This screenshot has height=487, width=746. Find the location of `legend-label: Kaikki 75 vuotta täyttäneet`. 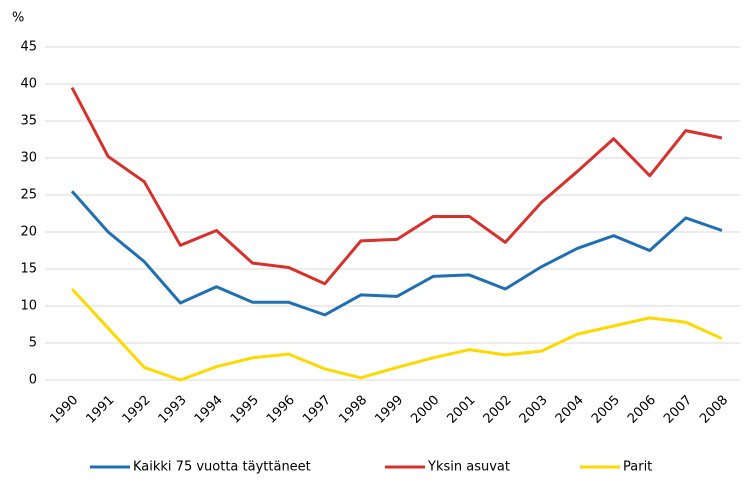

legend-label: Kaikki 75 vuotta täyttäneet is located at coordinates (222, 467).